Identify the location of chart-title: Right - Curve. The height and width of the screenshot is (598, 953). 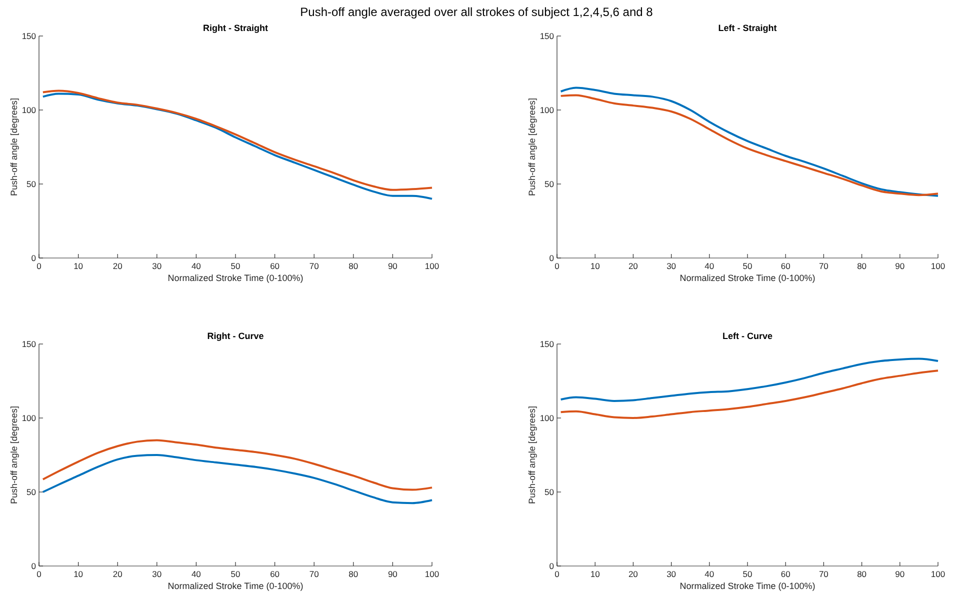
(235, 336).